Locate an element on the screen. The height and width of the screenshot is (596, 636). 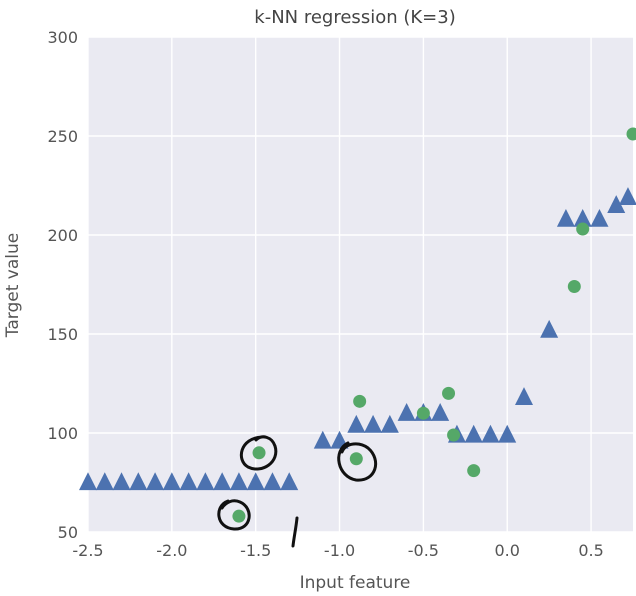
x-tick-label: -1.0 is located at coordinates (339, 550).